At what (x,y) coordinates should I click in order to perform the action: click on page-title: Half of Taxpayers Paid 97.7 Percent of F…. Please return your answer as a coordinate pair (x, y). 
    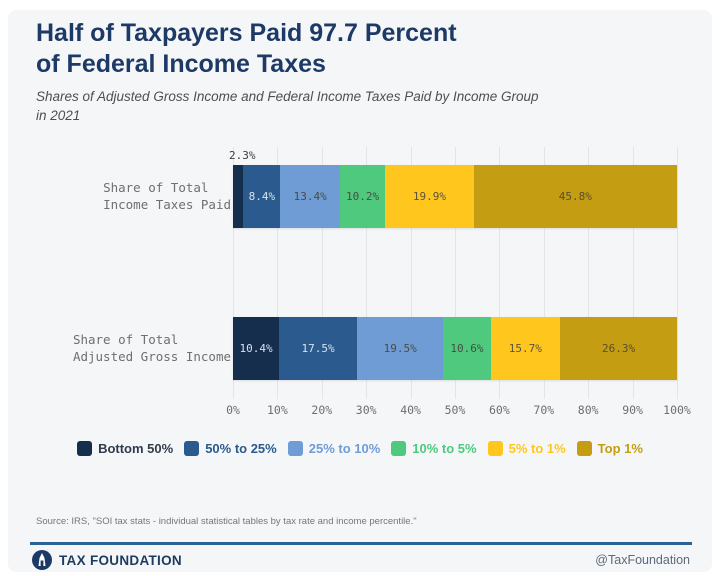
    Looking at the image, I should click on (246, 48).